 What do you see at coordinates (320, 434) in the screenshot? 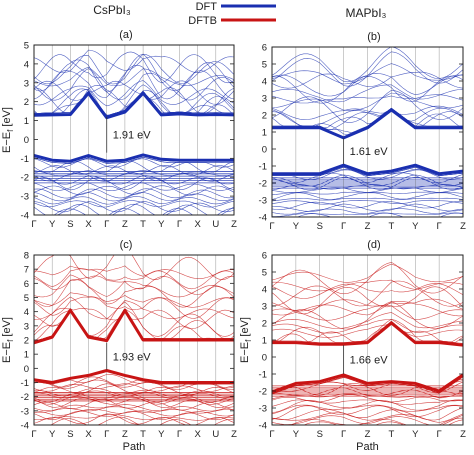
I see `x-tick-label: S` at bounding box center [320, 434].